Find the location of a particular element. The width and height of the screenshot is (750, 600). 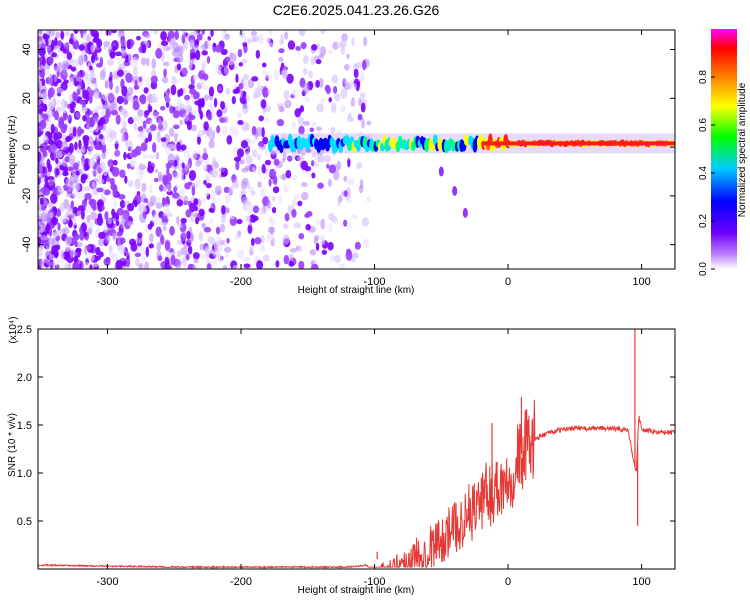

x-tick-label: -200 is located at coordinates (241, 582).